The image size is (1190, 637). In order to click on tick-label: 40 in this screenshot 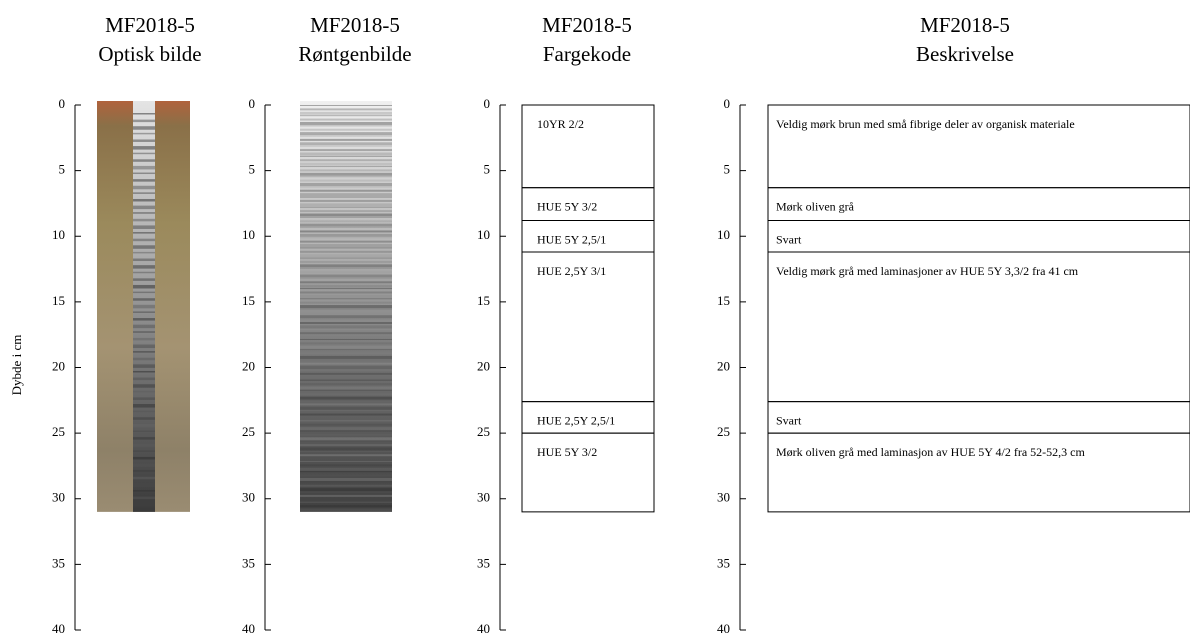, I will do `click(58, 628)`.